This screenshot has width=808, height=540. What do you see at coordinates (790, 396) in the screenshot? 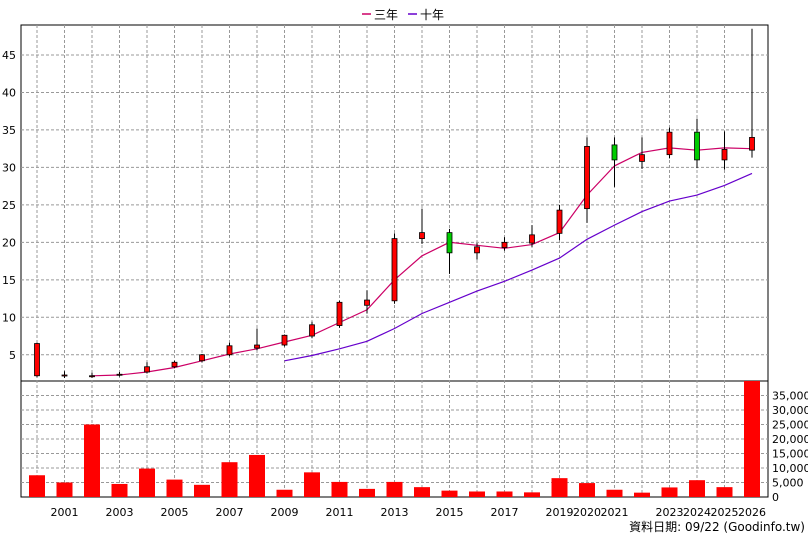
I see `volume-tick-label: 35,000` at bounding box center [790, 396].